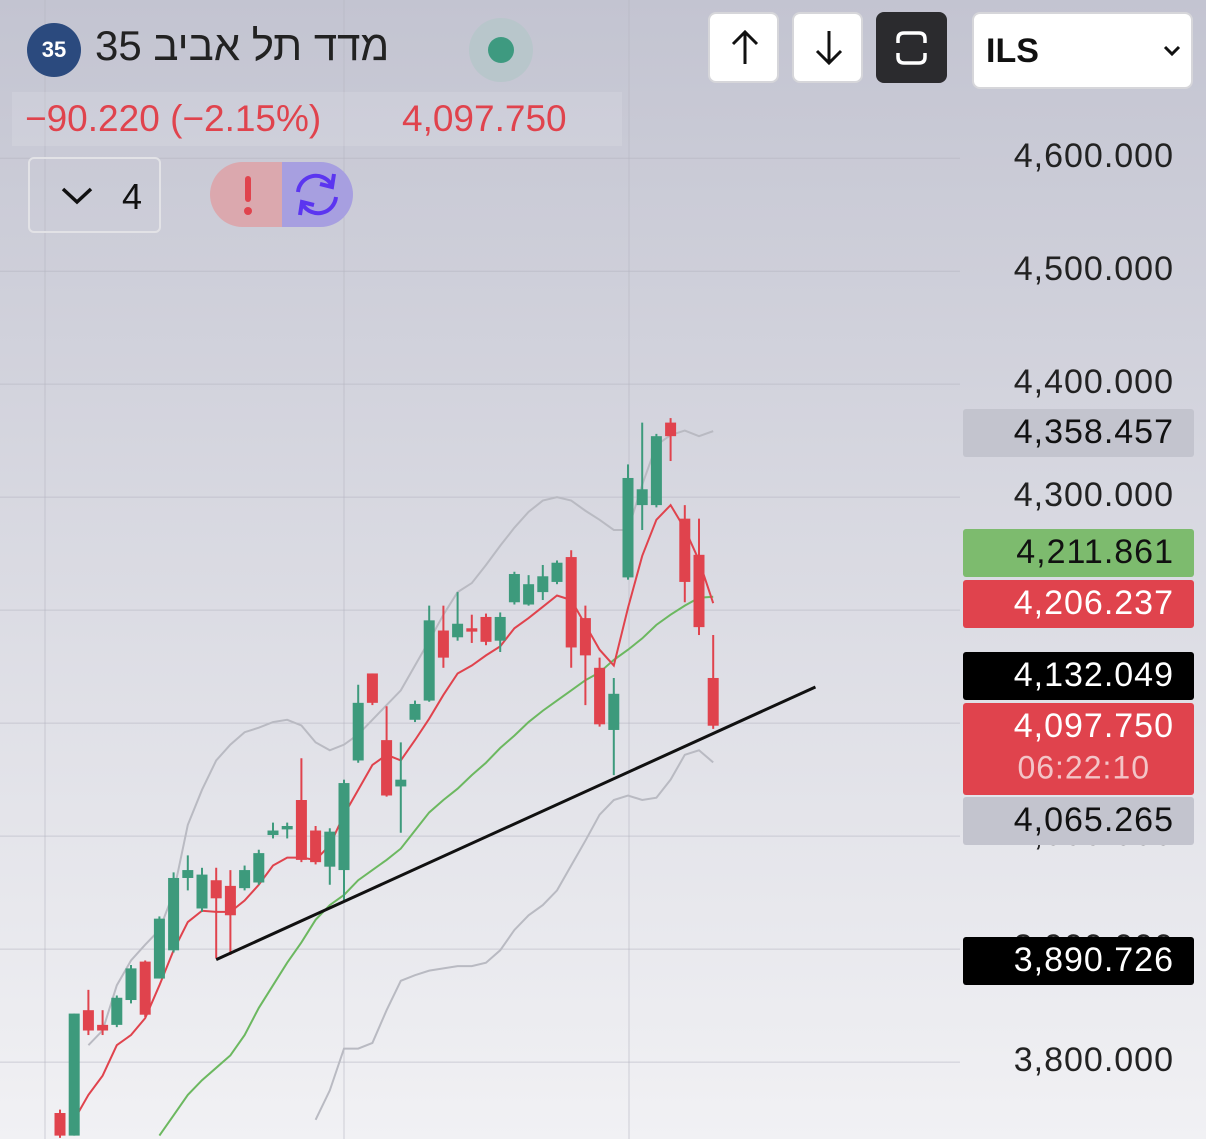  What do you see at coordinates (242, 45) in the screenshot?
I see `instrument-title: מדד תל אביב 35` at bounding box center [242, 45].